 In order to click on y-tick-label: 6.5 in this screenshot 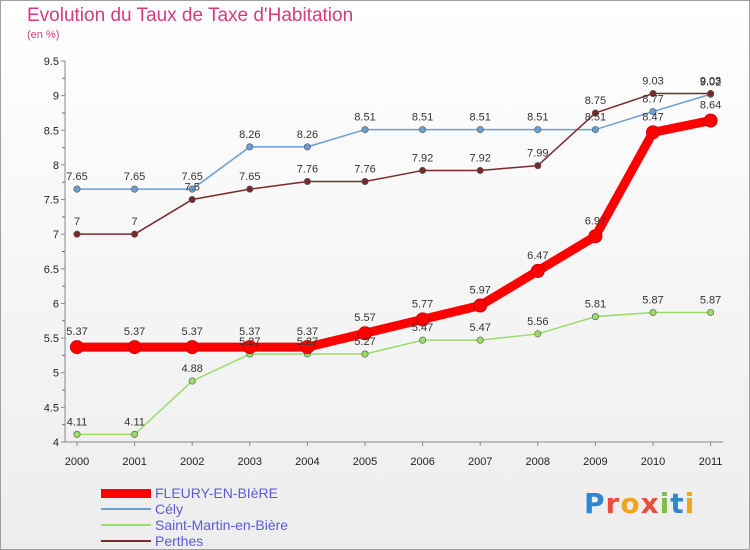, I will do `click(51, 270)`.